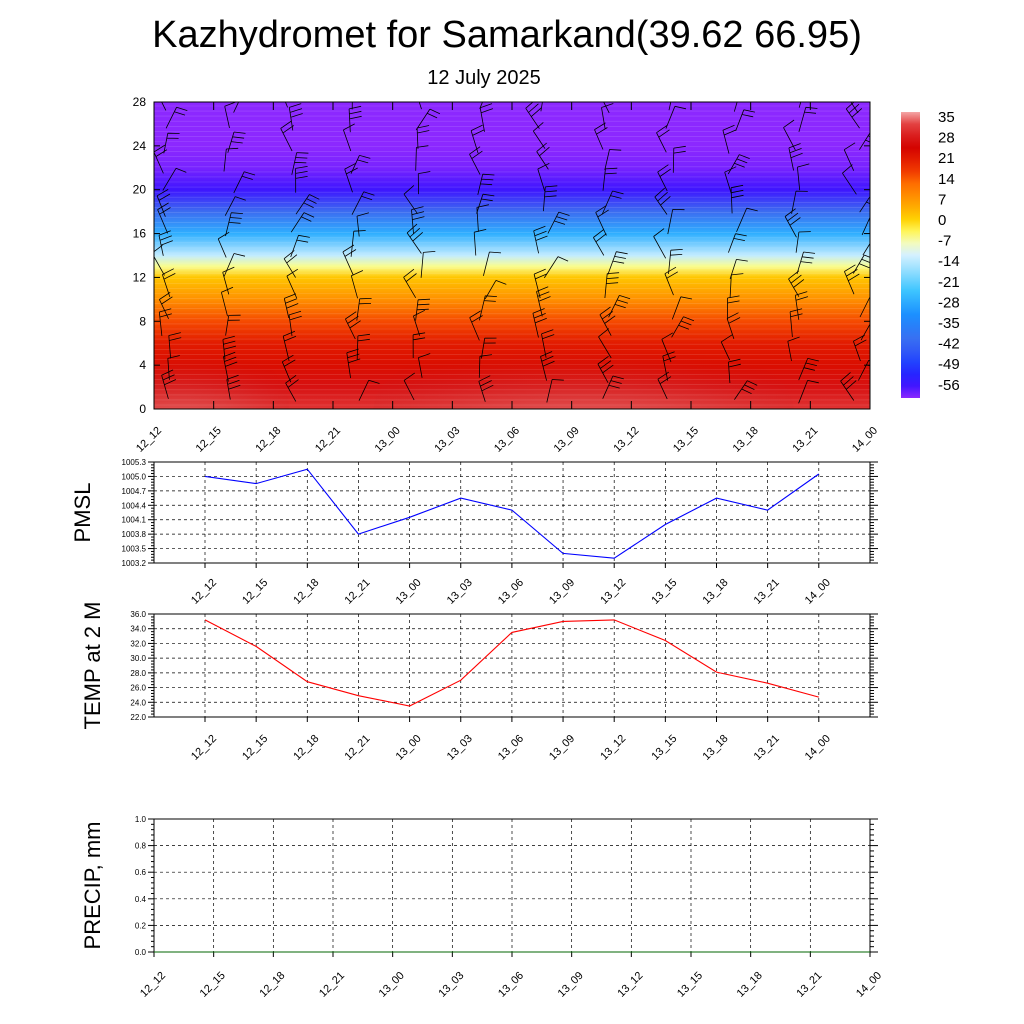 This screenshot has height=1024, width=1024. Describe the element at coordinates (946, 138) in the screenshot. I see `colorbar-label: 28` at that location.